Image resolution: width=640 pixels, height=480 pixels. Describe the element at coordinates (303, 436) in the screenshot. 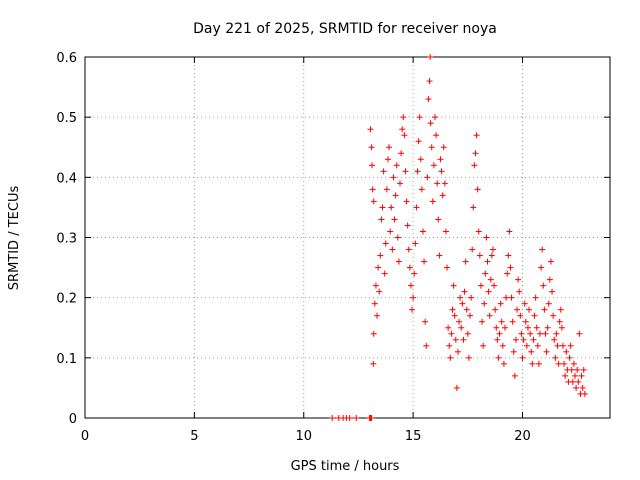

I see `x-tick-label: 10` at that location.